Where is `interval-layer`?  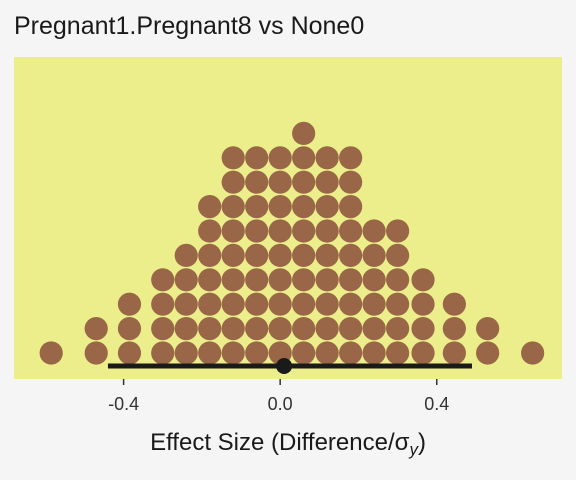
interval-layer is located at coordinates (289, 366).